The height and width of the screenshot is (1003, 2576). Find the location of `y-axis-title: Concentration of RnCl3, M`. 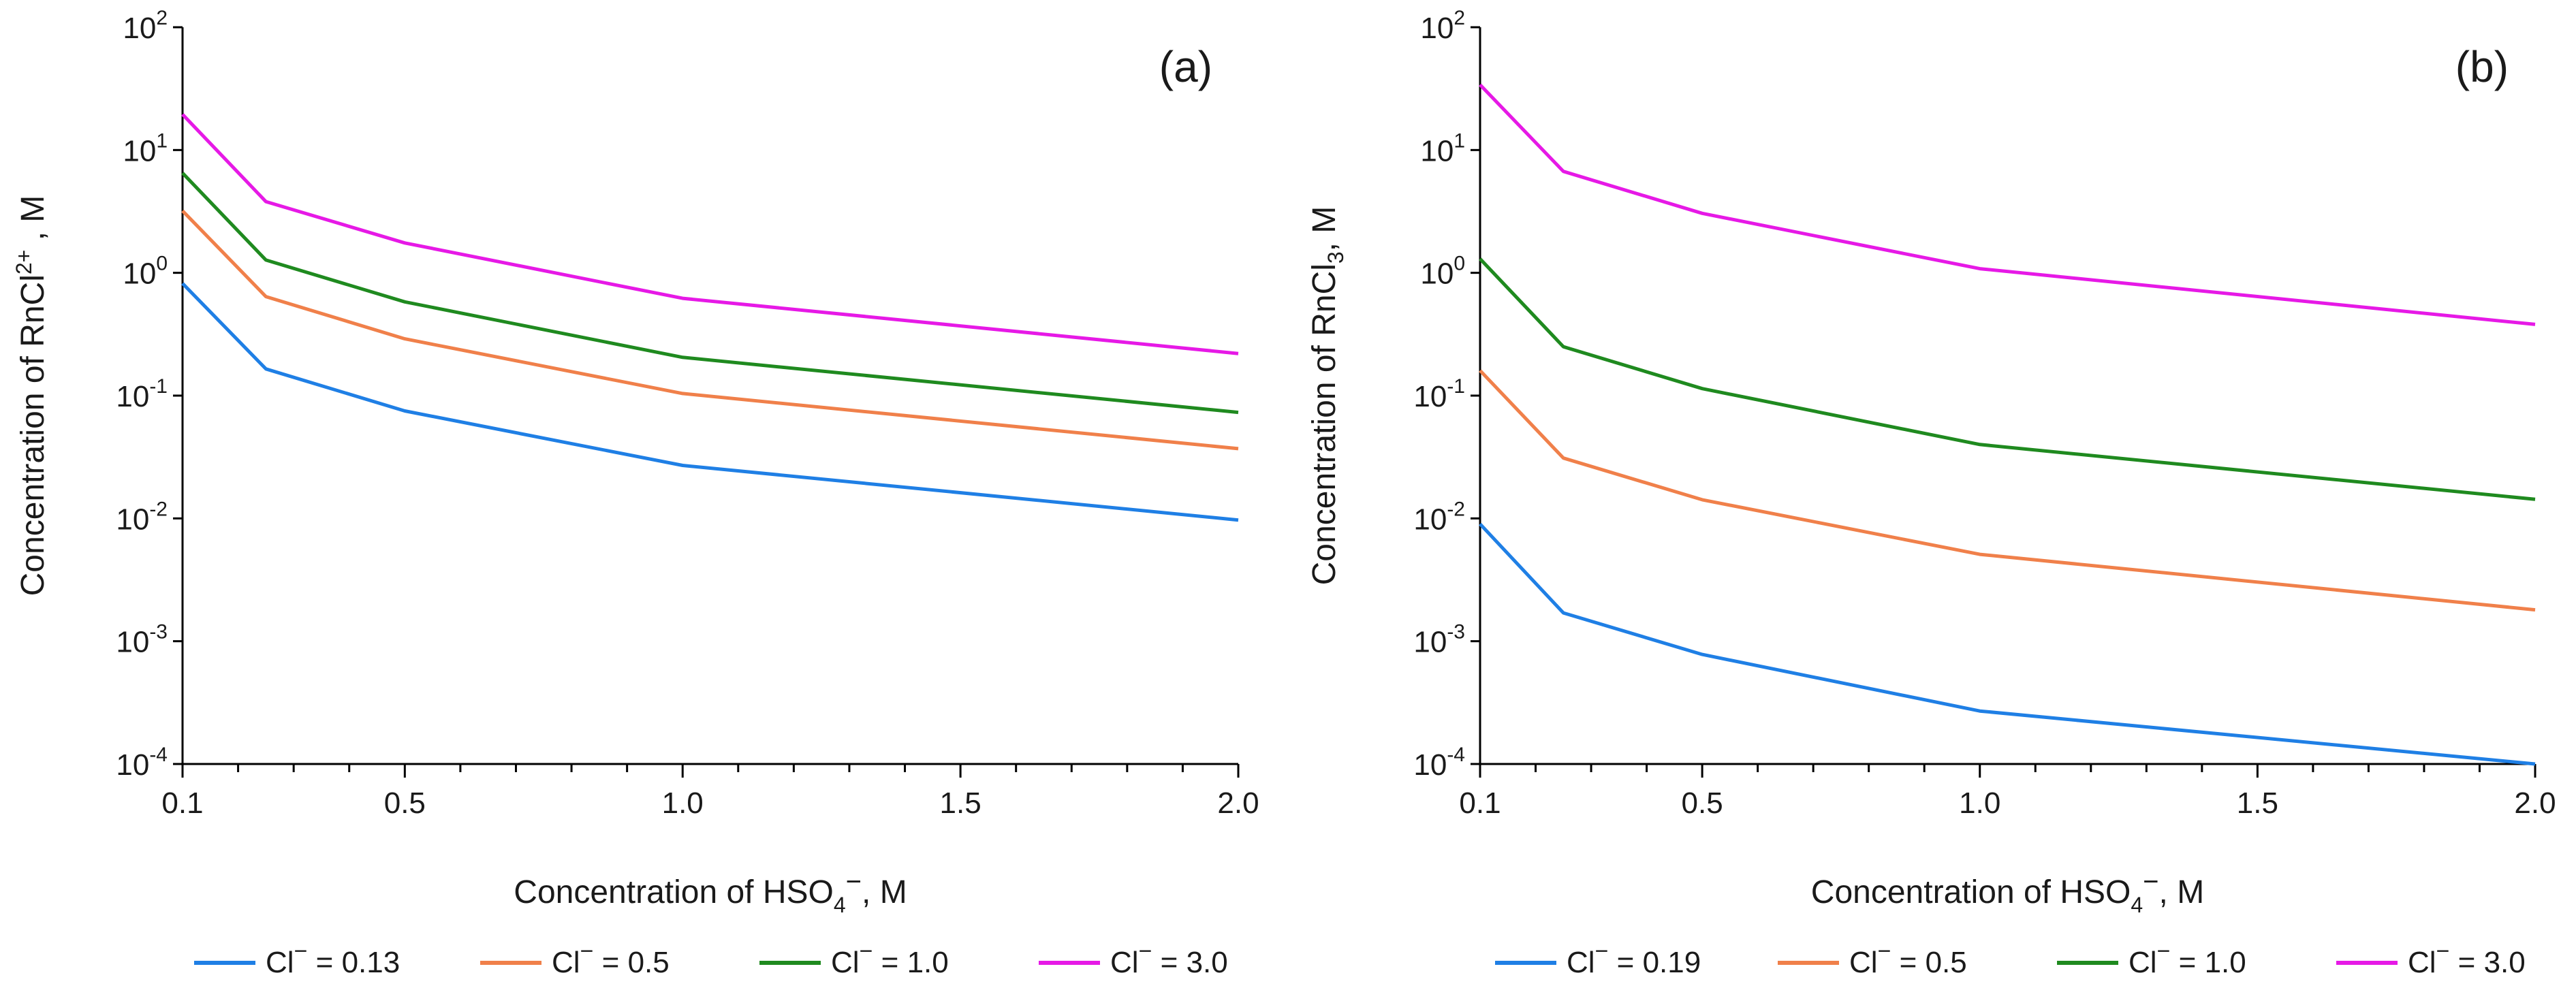

y-axis-title: Concentration of RnCl3, M is located at coordinates (1327, 396).